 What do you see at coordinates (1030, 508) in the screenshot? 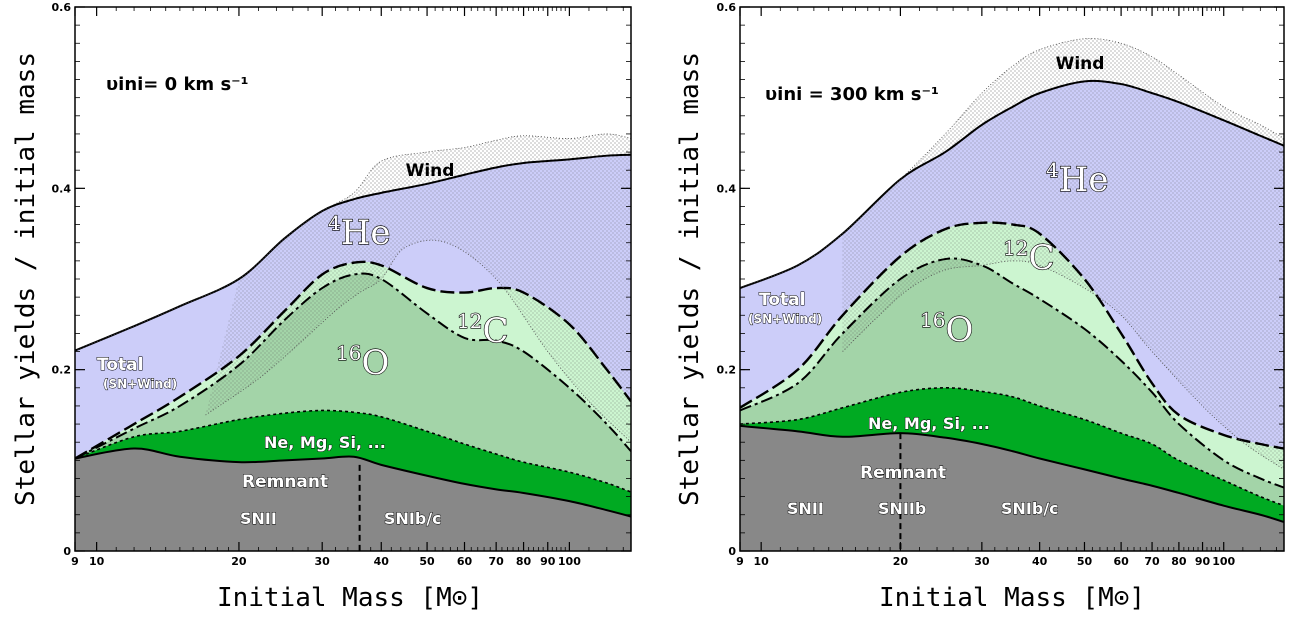
I see `right-snibc-label: SNIb/c` at bounding box center [1030, 508].